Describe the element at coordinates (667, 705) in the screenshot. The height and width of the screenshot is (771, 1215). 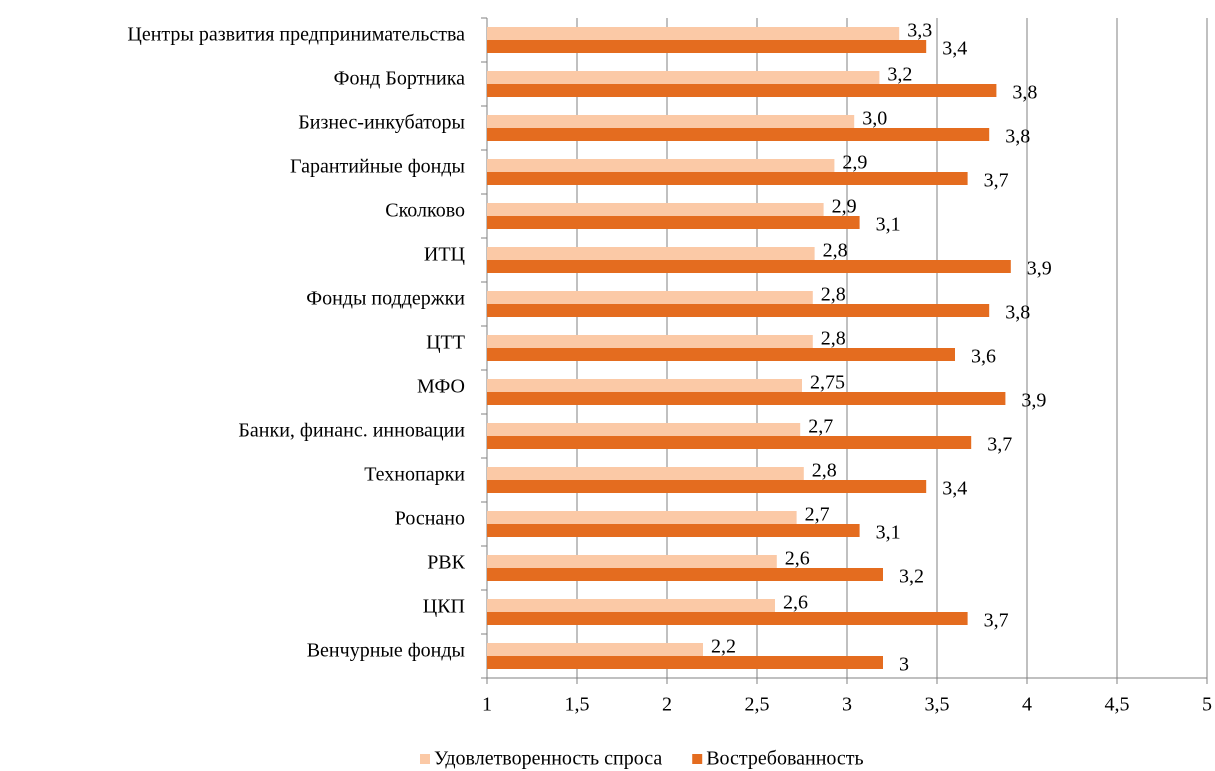
I see `x-tick-label: 2` at that location.